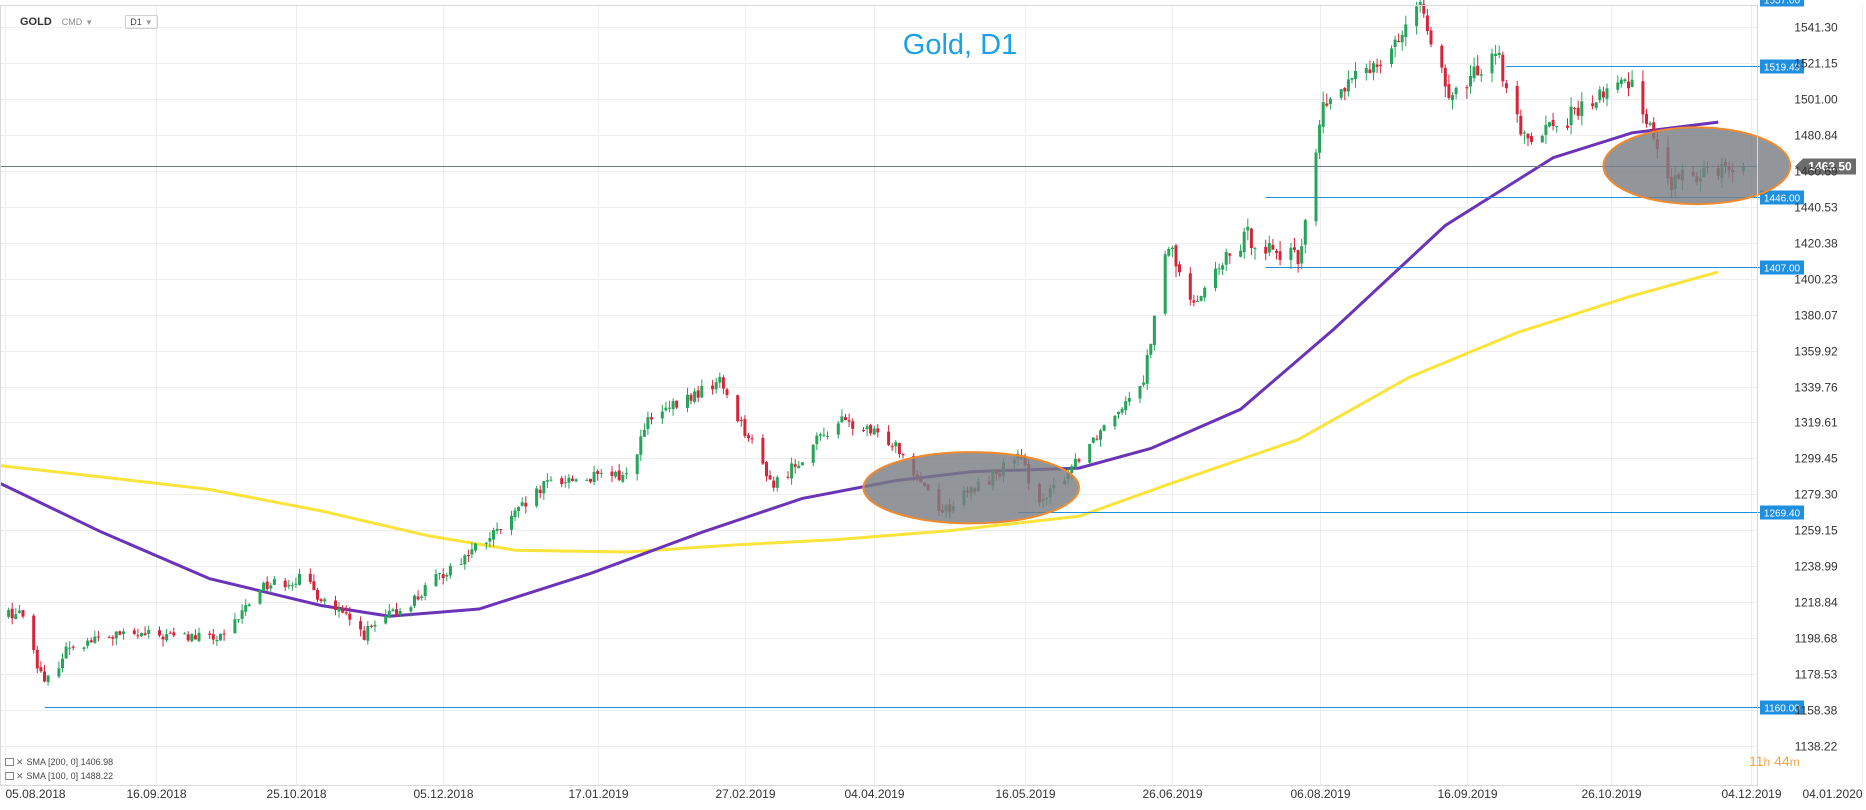 The image size is (1866, 810). Describe the element at coordinates (1756, 761) in the screenshot. I see `countdown-hours: 11` at that location.